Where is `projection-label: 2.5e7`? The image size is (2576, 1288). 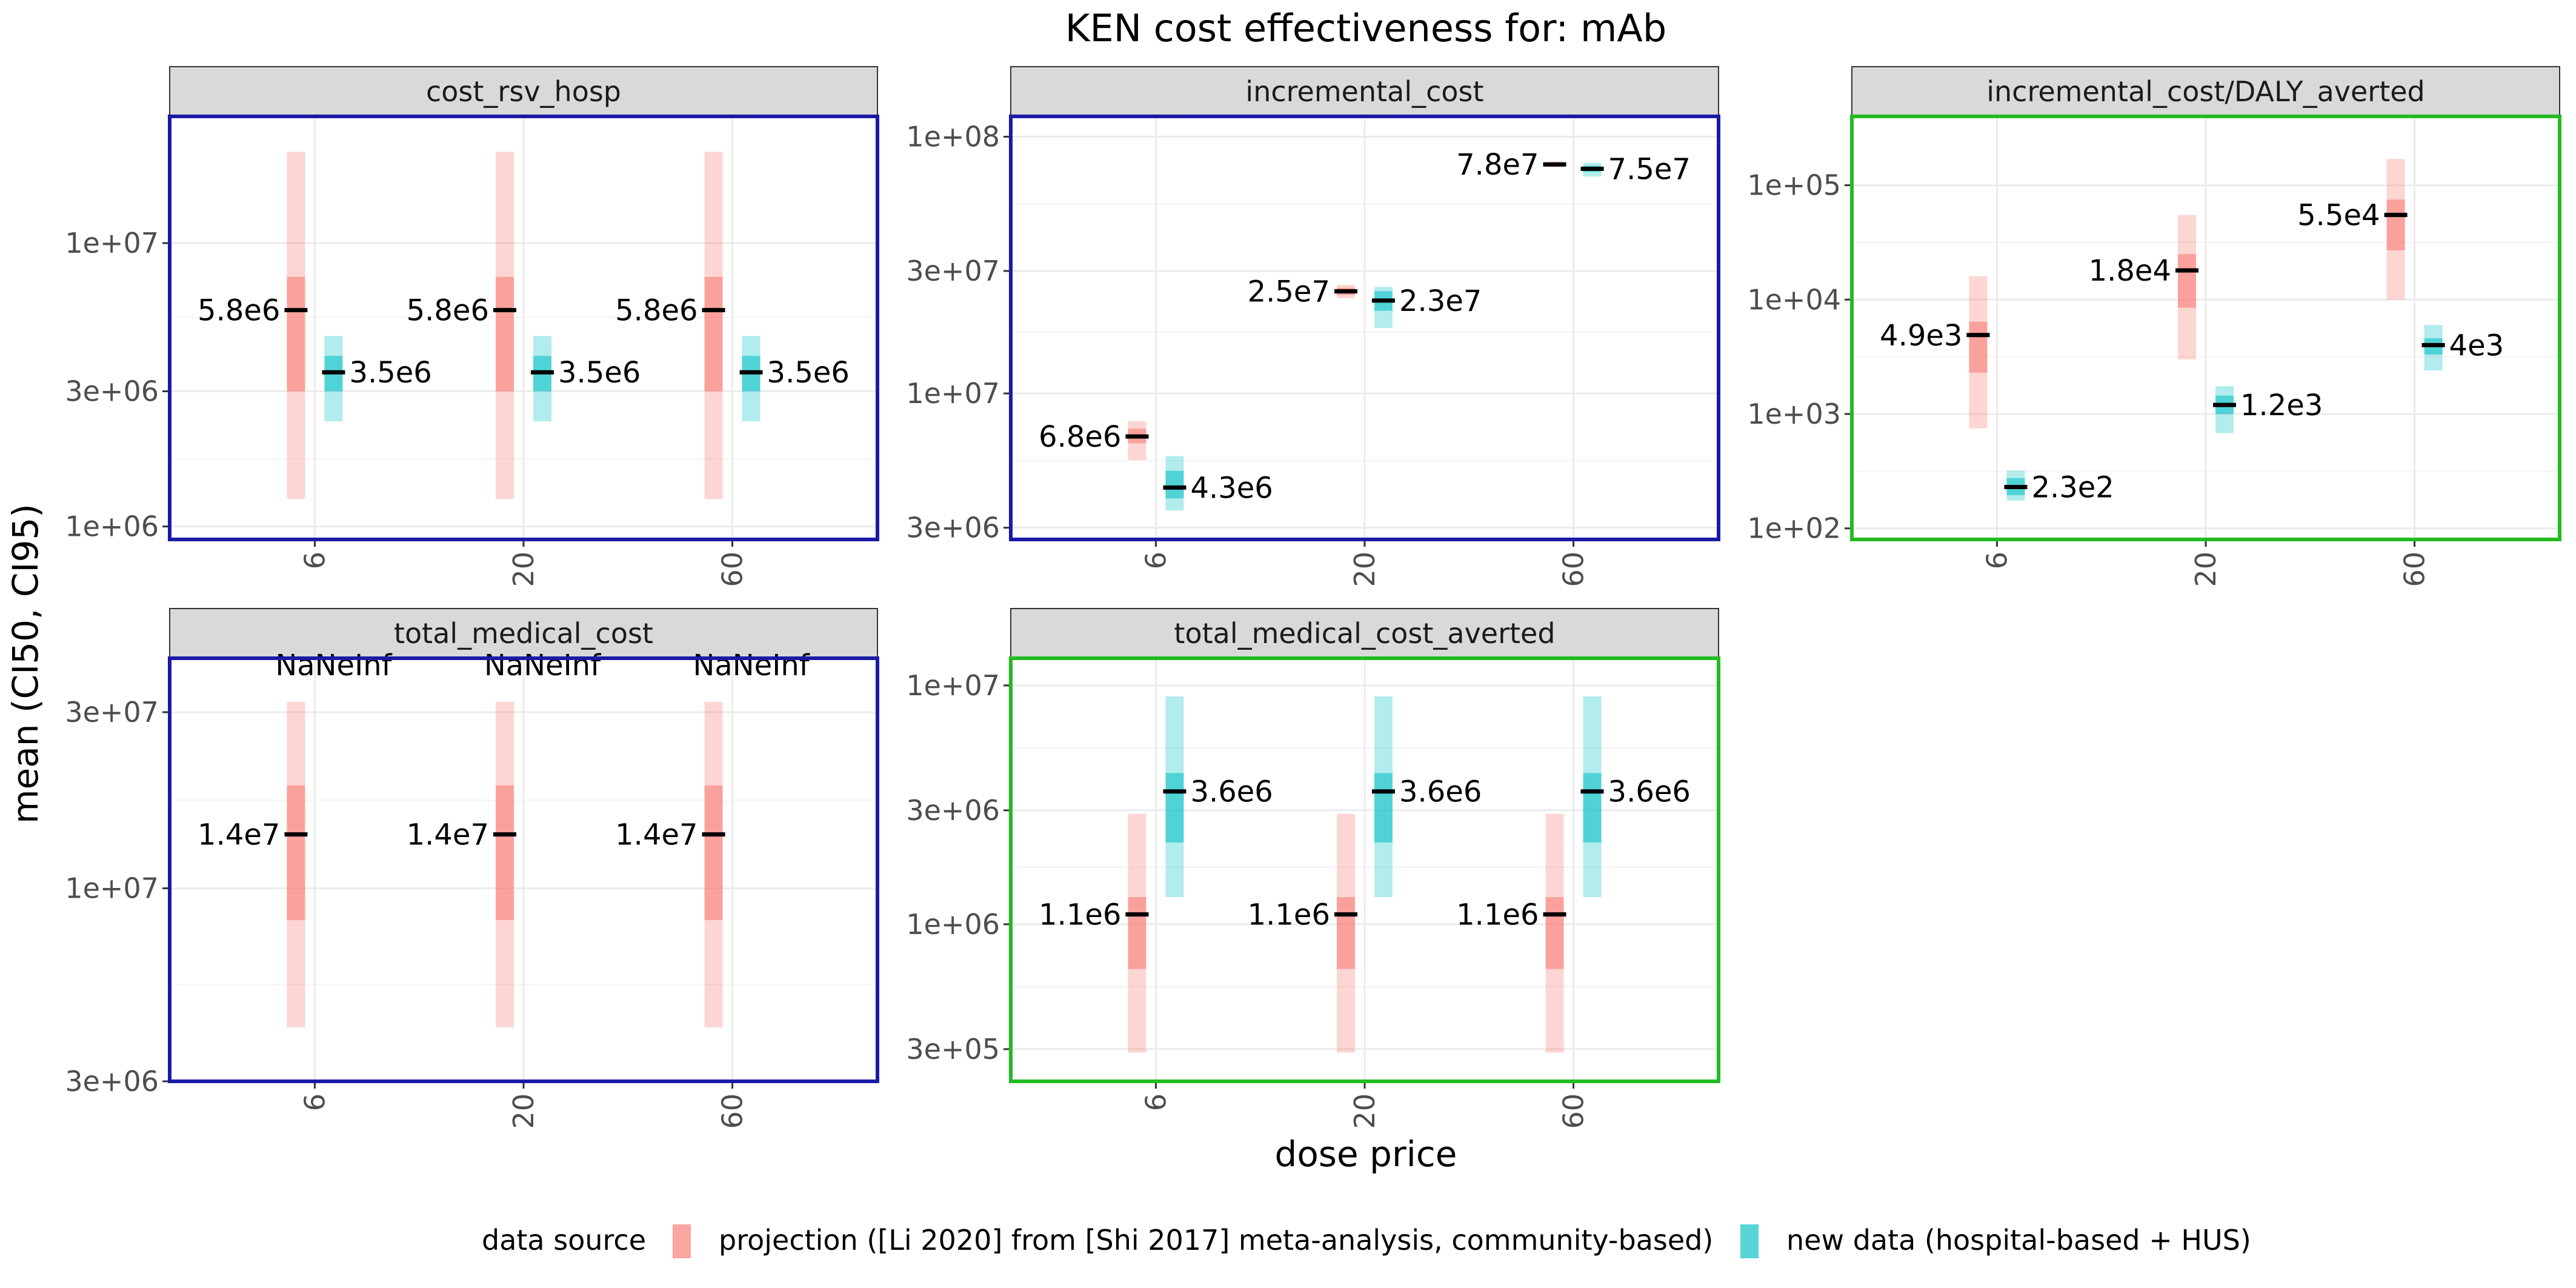 projection-label: 2.5e7 is located at coordinates (1289, 292).